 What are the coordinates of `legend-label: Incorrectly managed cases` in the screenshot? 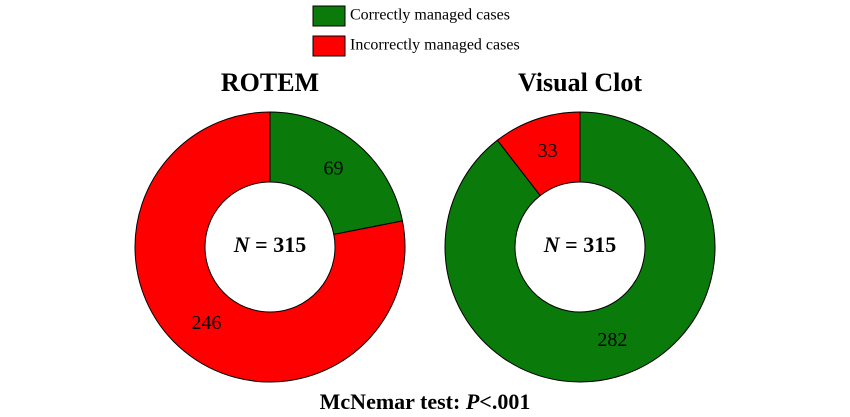 It's located at (435, 45).